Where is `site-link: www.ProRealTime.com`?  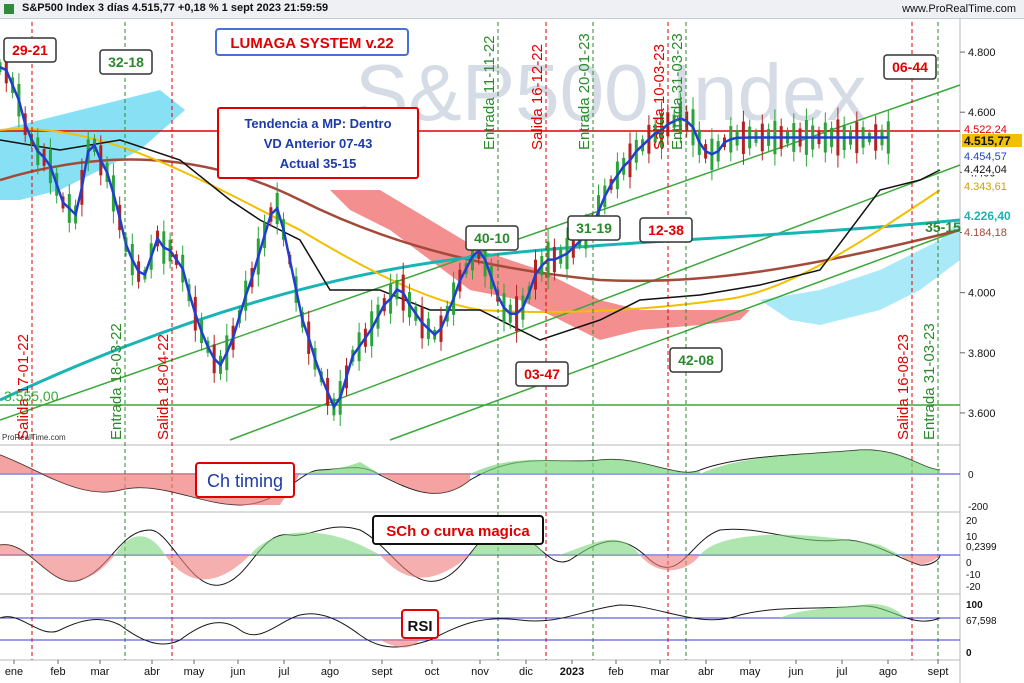
site-link: www.ProRealTime.com is located at coordinates (959, 9).